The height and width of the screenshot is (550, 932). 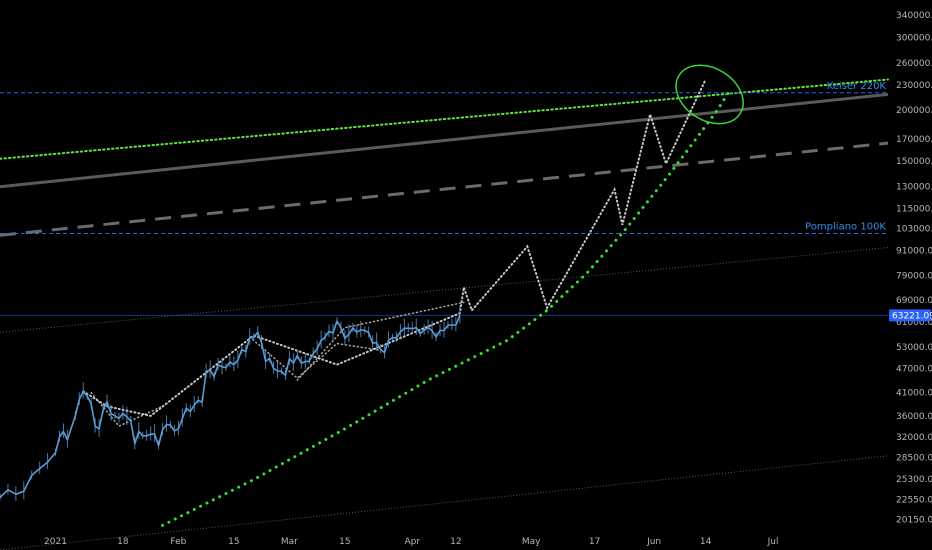 I want to click on y-tick-label: 230000.00, so click(x=914, y=86).